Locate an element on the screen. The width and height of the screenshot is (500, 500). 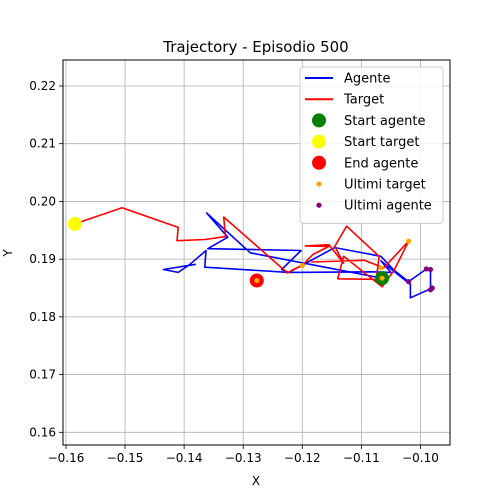
x-tick-label: −0.16 is located at coordinates (66, 458).